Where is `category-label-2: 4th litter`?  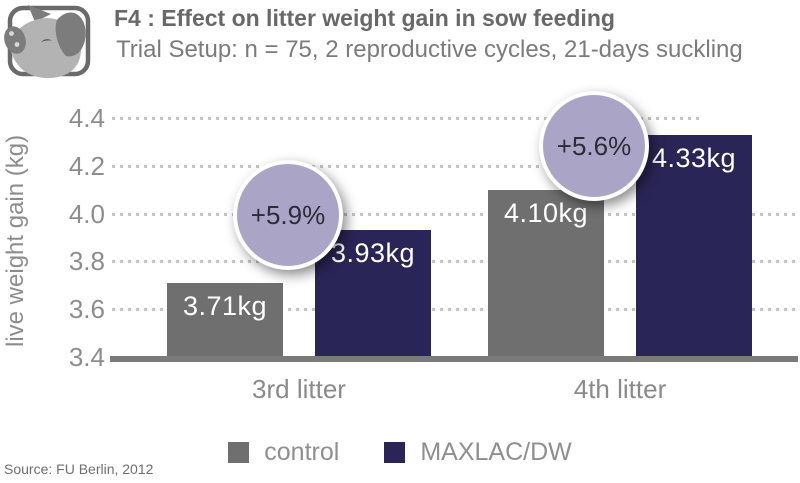
category-label-2: 4th litter is located at coordinates (620, 389).